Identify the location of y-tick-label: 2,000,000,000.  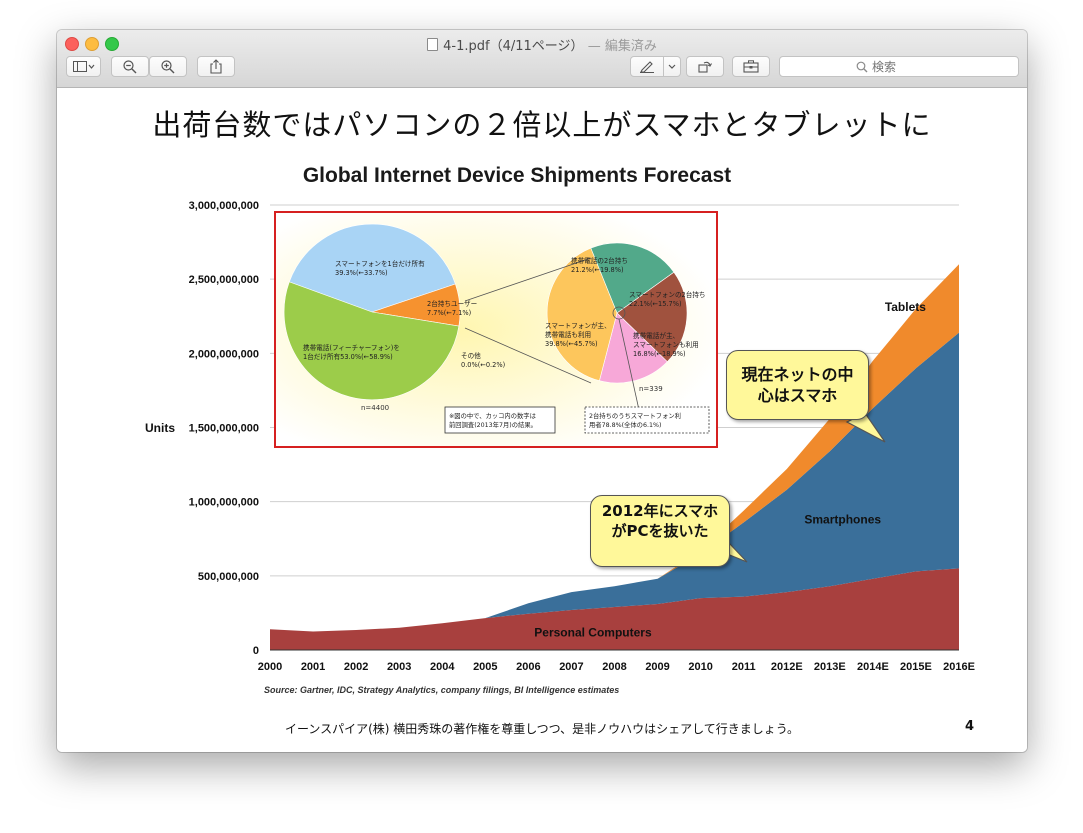
(224, 354).